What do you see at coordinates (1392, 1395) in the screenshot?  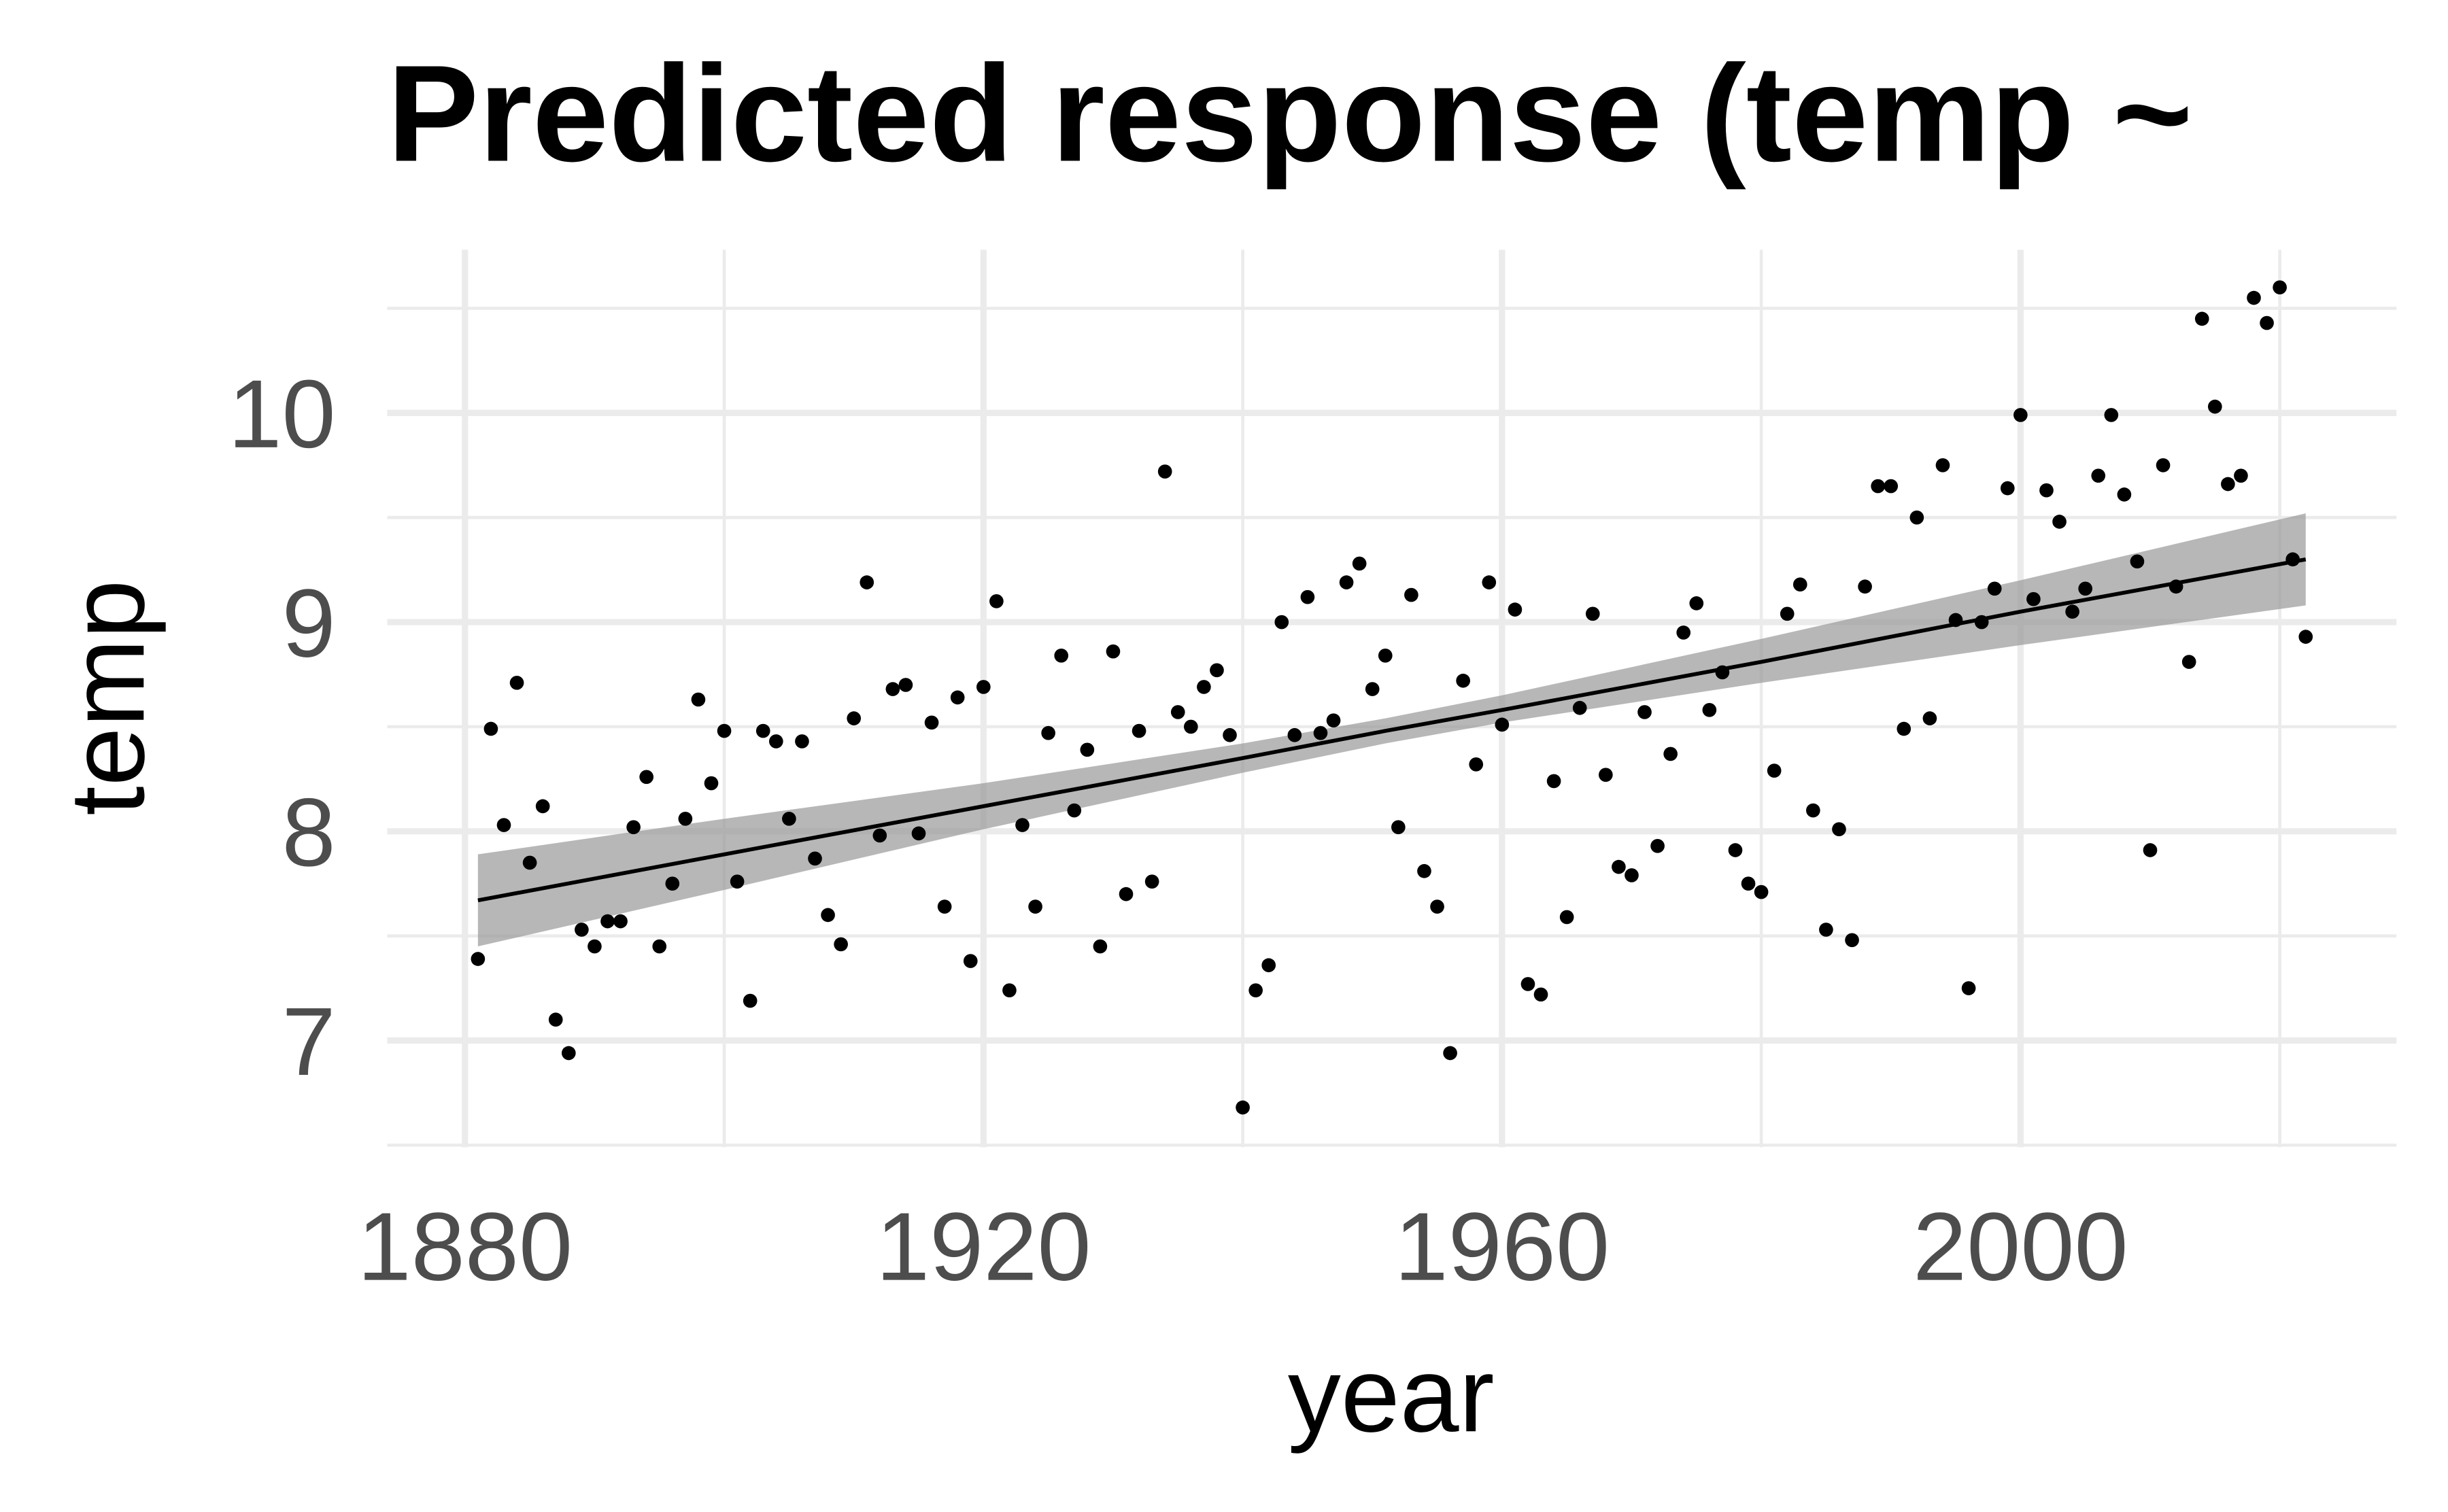 I see `x-axis-title: year` at bounding box center [1392, 1395].